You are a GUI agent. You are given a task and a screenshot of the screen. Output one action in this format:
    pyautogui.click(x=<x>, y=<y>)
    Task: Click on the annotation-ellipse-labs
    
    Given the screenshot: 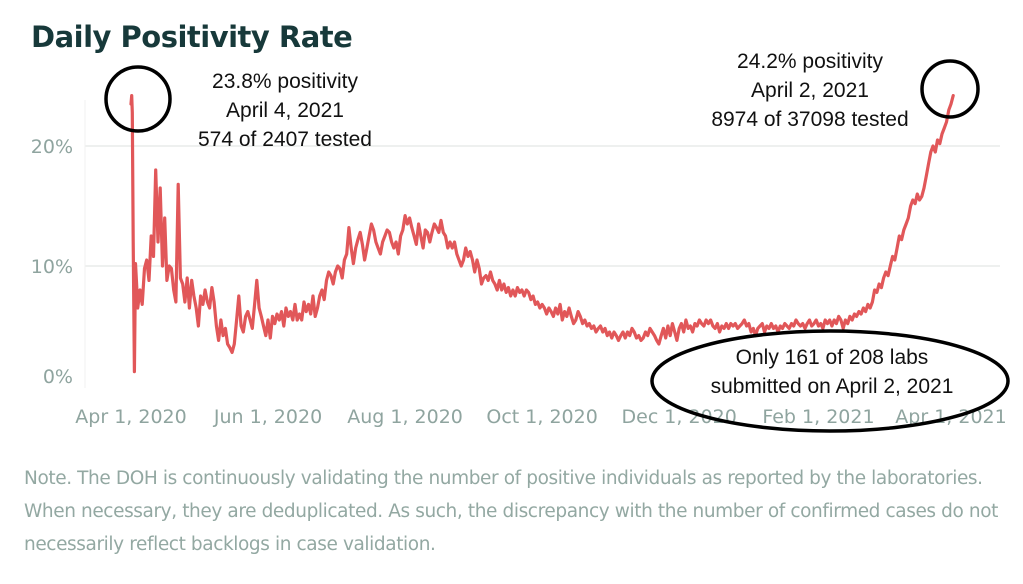 What is the action you would take?
    pyautogui.click(x=830, y=381)
    